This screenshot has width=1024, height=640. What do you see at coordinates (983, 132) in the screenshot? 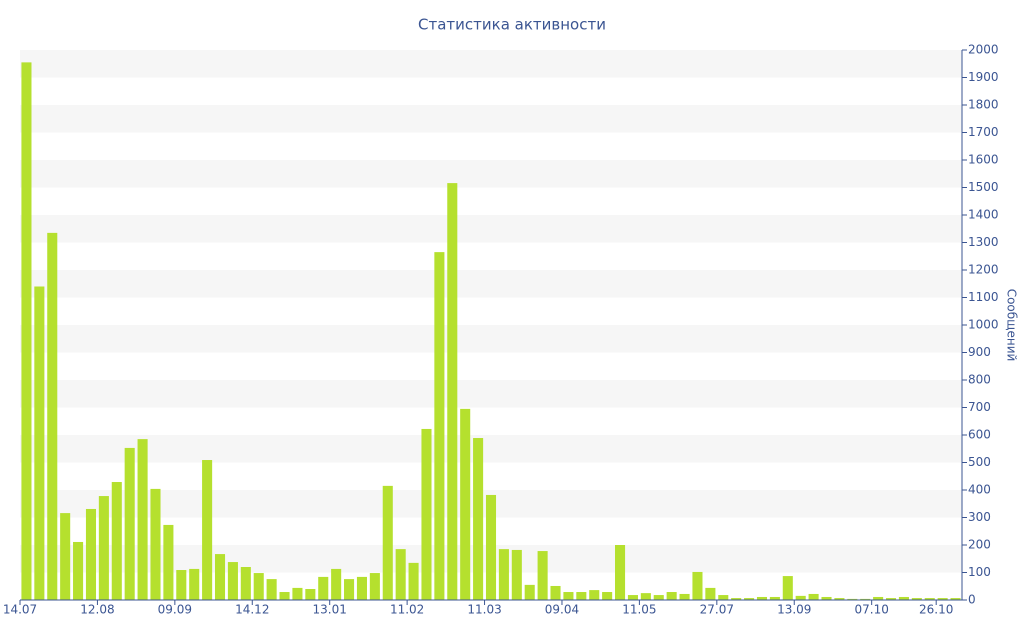
I see `y-tick-label: 1700` at bounding box center [983, 132].